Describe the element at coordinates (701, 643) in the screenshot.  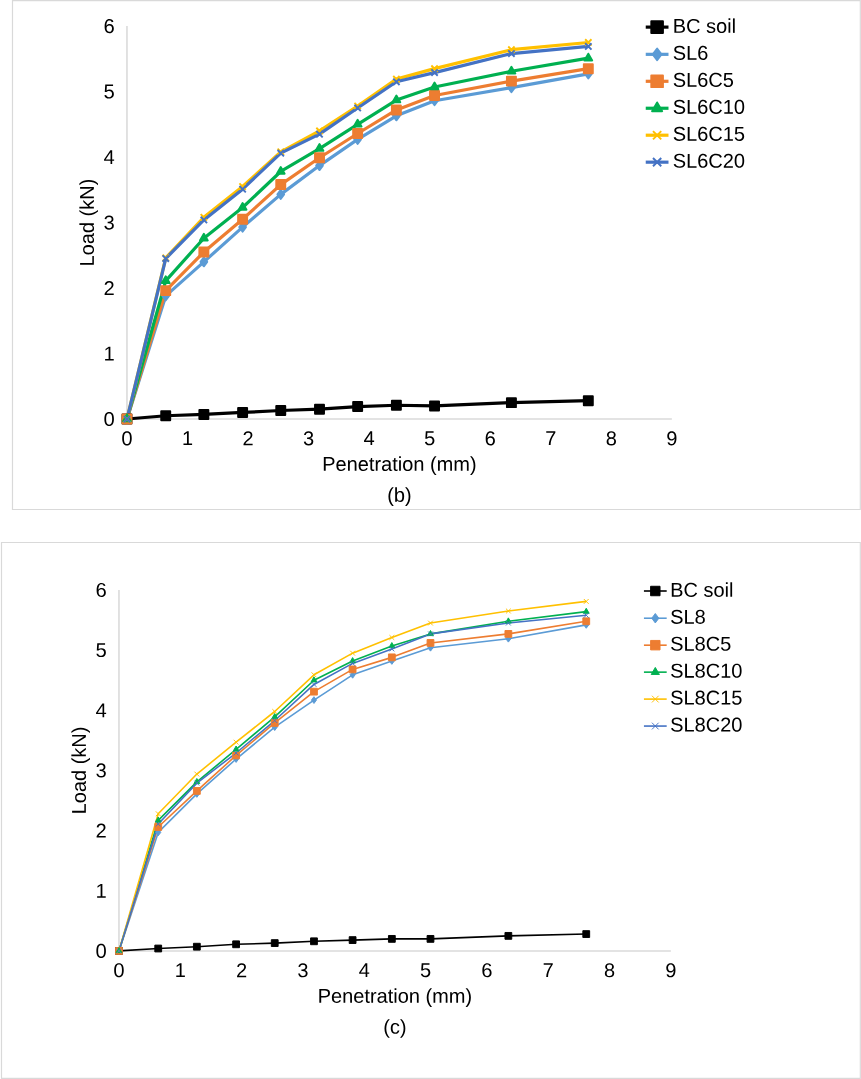
I see `legend-label: SL8C5` at that location.